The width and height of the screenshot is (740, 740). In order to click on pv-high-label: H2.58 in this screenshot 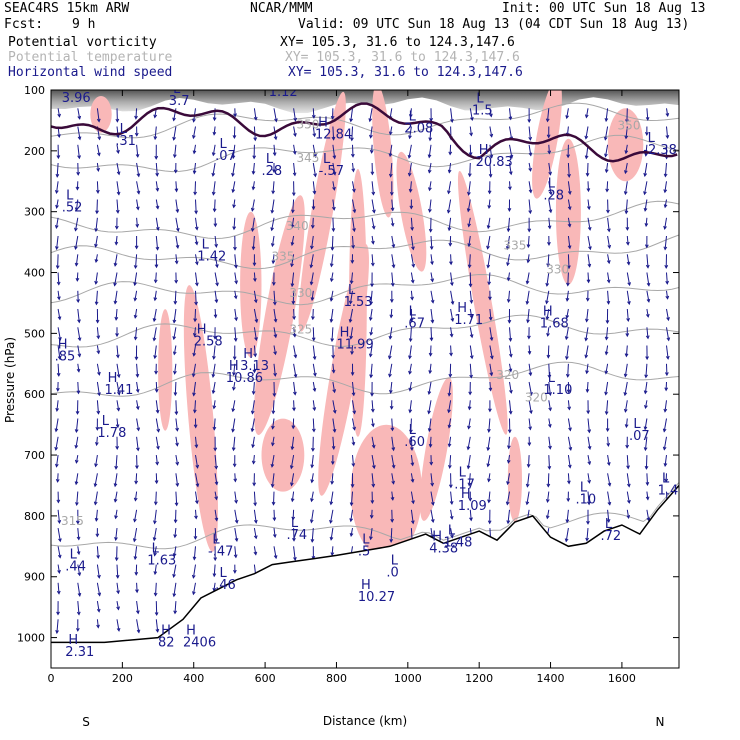, I will do `click(208, 336)`.